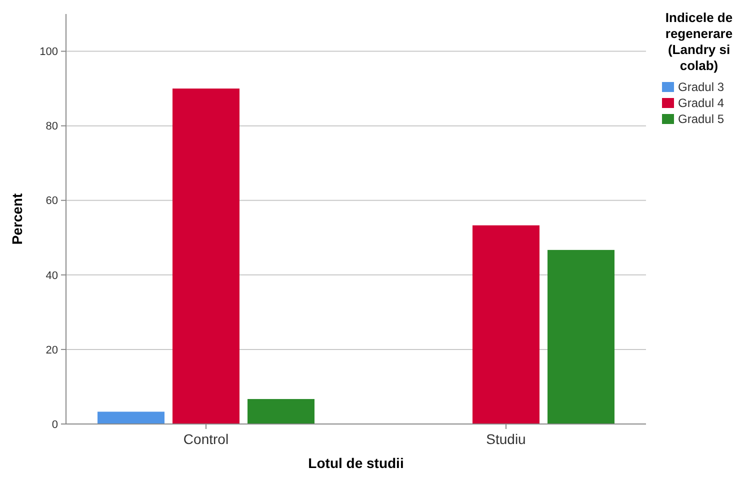  What do you see at coordinates (52, 126) in the screenshot?
I see `y-tick-label: 80` at bounding box center [52, 126].